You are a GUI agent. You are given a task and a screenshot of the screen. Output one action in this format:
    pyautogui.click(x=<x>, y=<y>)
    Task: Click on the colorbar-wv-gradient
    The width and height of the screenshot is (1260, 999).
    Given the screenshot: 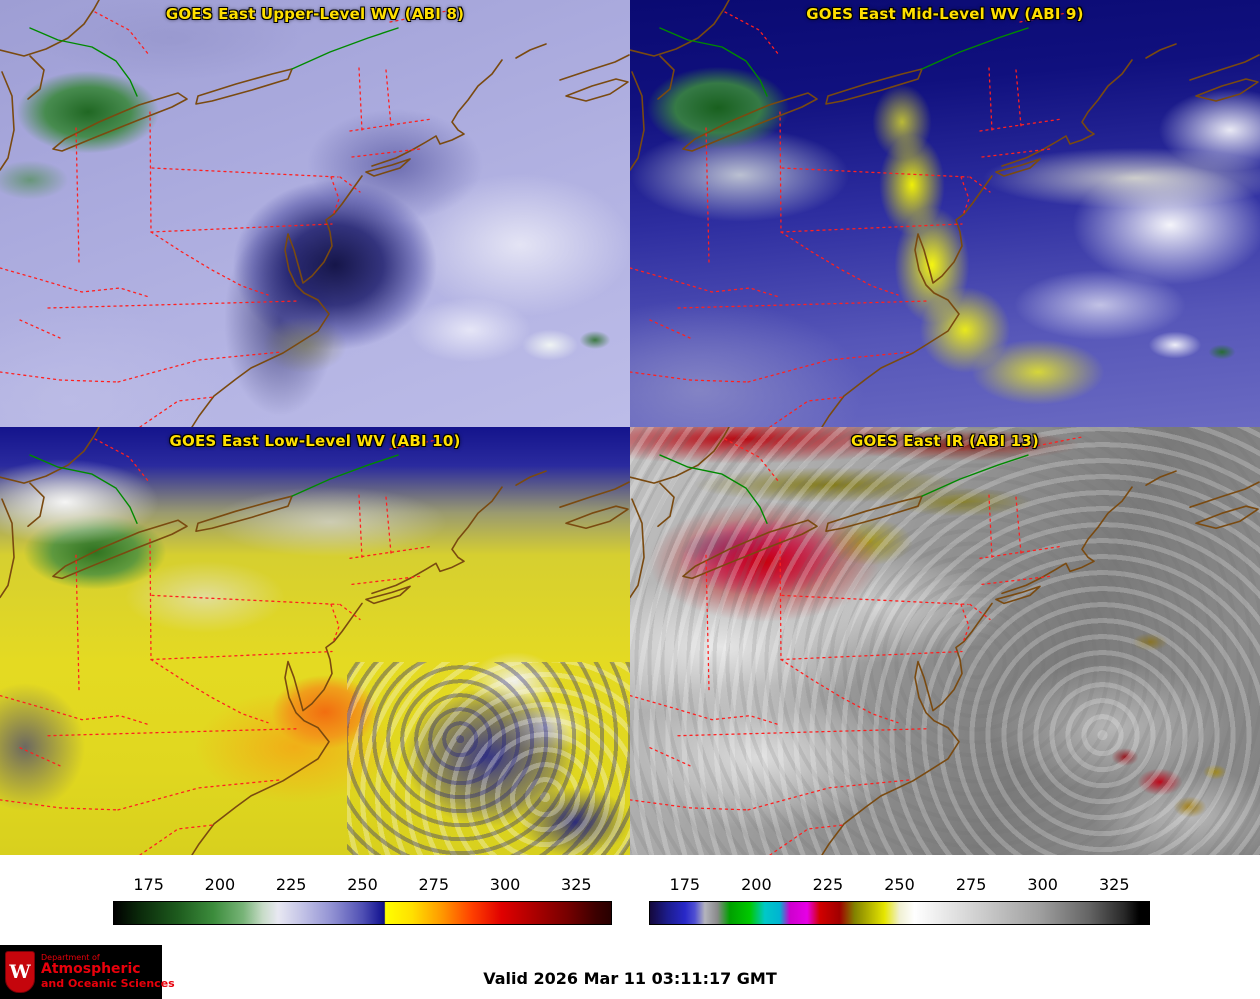 What is the action you would take?
    pyautogui.click(x=362, y=913)
    